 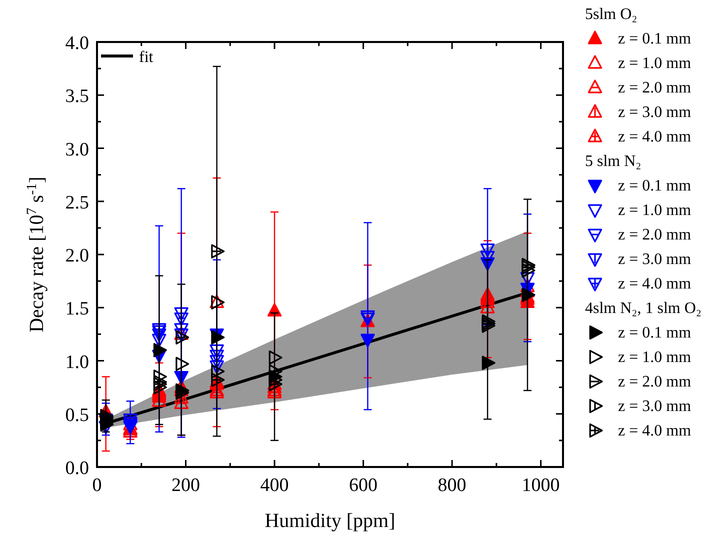 I want to click on y-tick-label: 0.0, so click(x=77, y=468).